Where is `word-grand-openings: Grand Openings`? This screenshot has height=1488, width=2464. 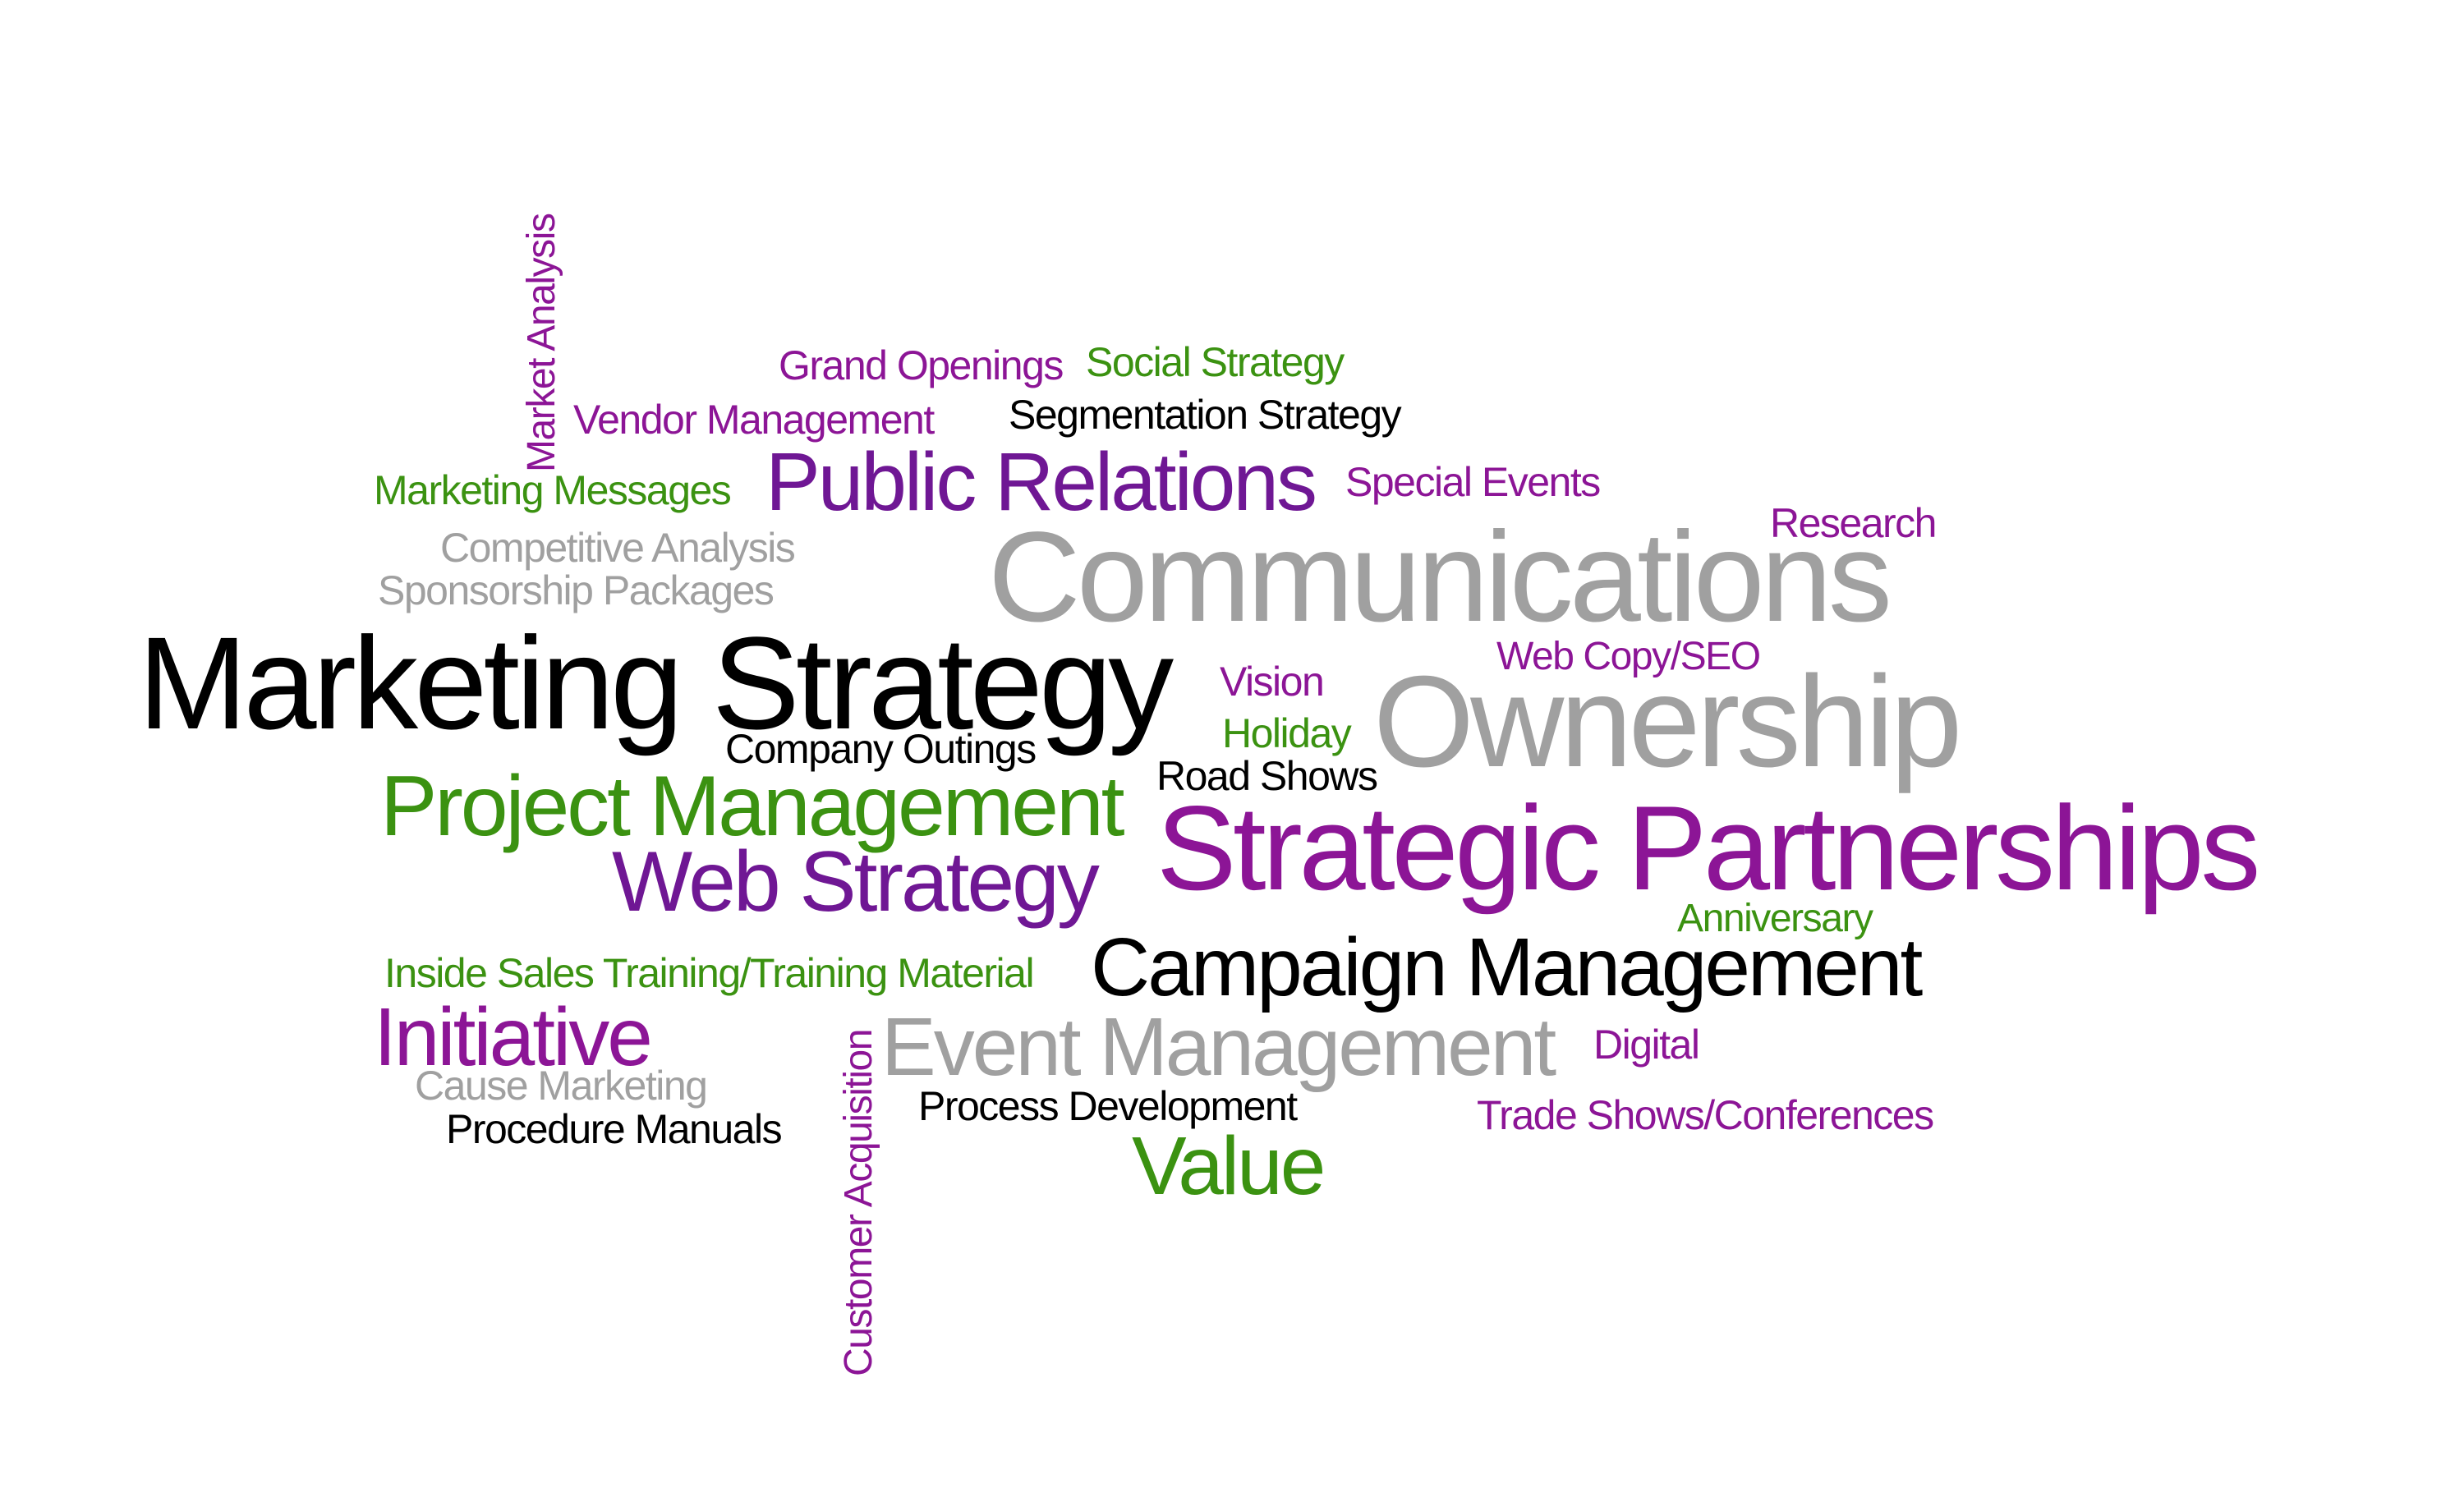
word-grand-openings: Grand Openings is located at coordinates (921, 365).